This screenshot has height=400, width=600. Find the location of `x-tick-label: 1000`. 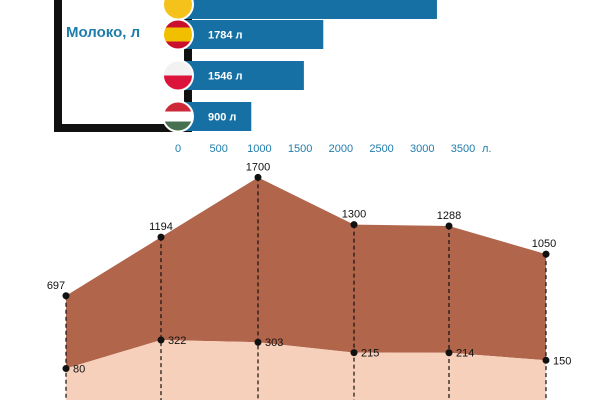

x-tick-label: 1000 is located at coordinates (259, 149).